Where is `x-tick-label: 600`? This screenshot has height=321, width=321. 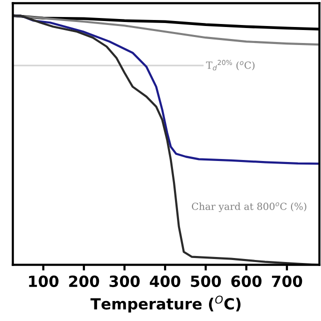
x-tick-label: 600 is located at coordinates (246, 282).